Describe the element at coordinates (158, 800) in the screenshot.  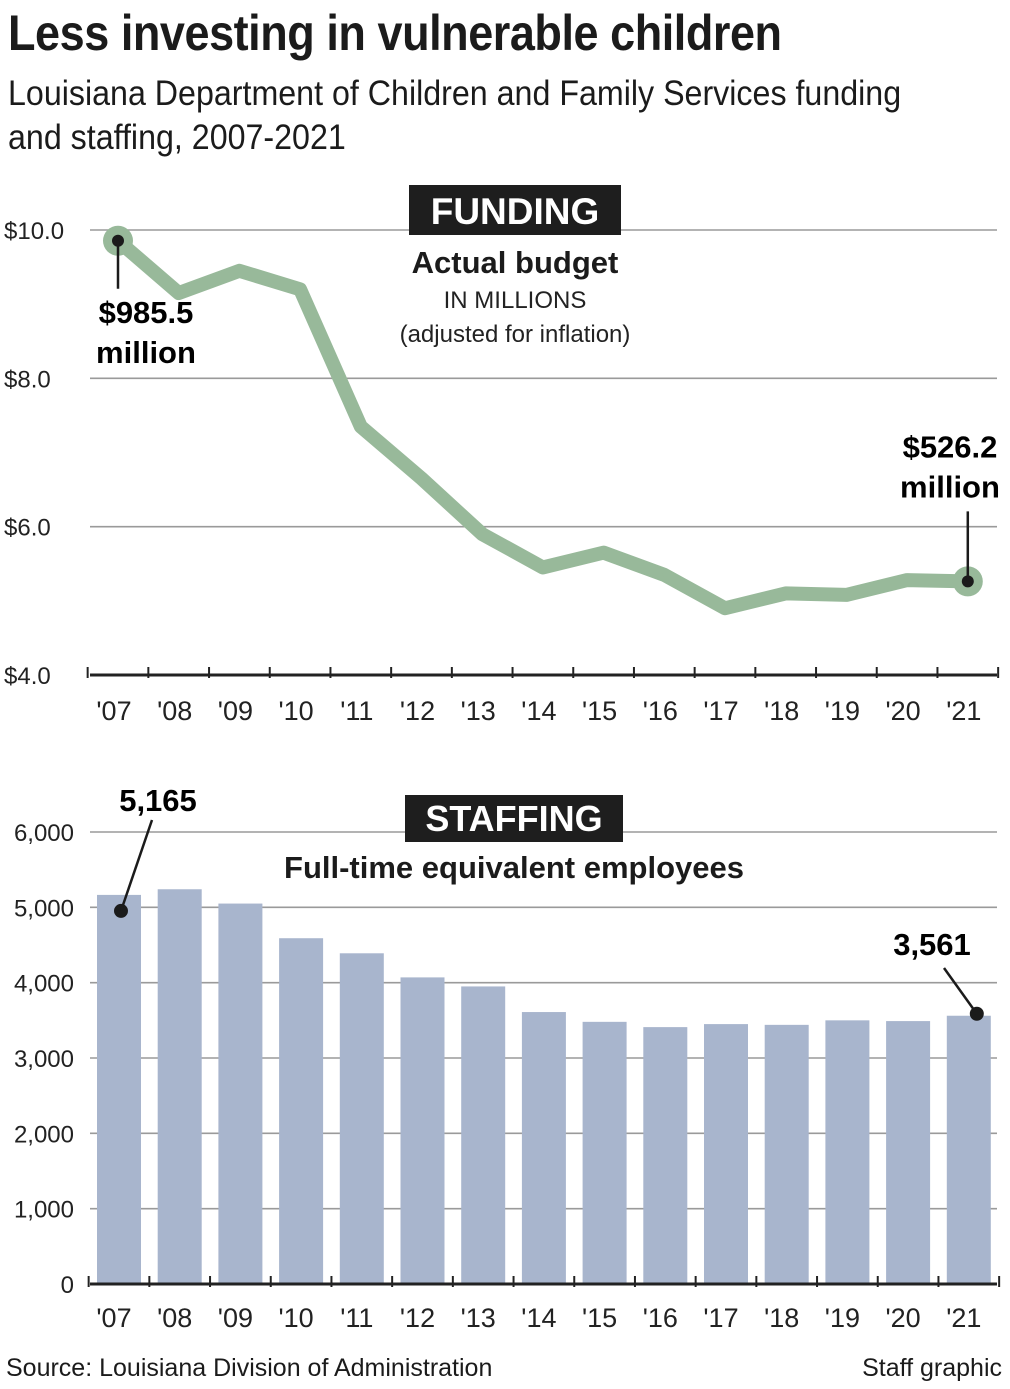
I see `staffing-start-label: 5,165` at that location.